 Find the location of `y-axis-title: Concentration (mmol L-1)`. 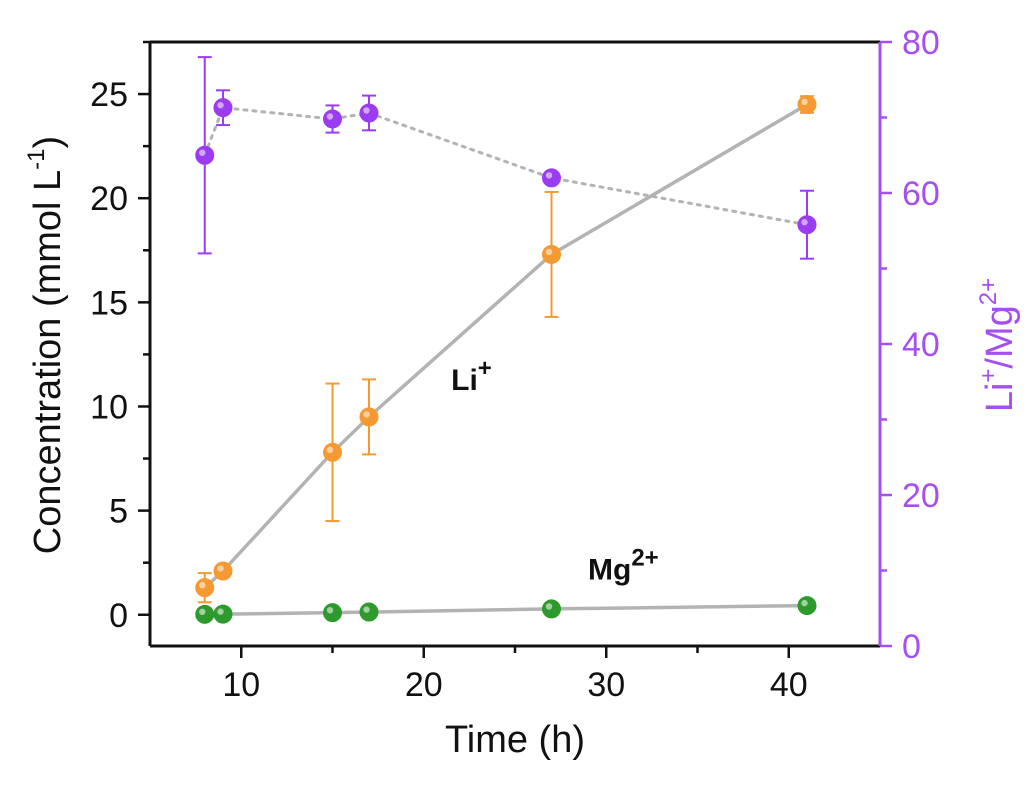

y-axis-title: Concentration (mmol L-1) is located at coordinates (46, 345).